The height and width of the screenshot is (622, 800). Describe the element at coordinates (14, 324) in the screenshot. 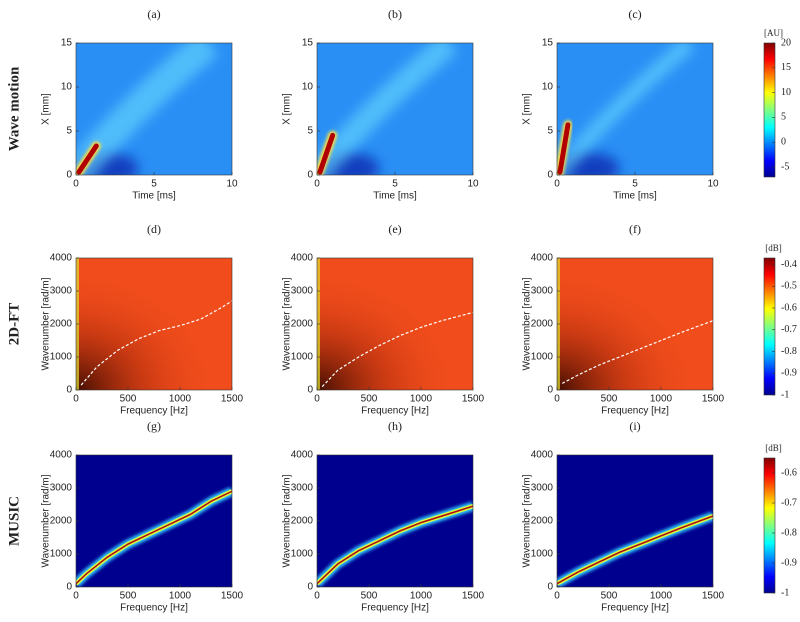

I see `row-label: 2D-FT` at that location.